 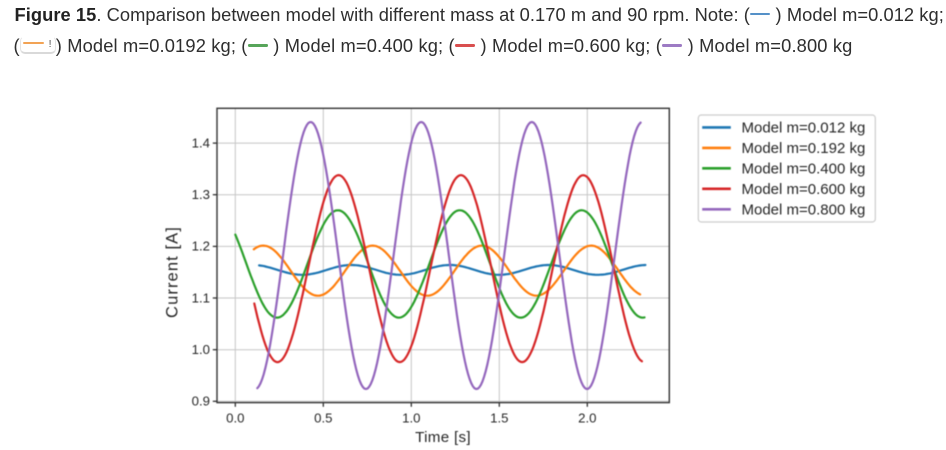 What do you see at coordinates (323, 418) in the screenshot?
I see `svg-text: 0.5` at bounding box center [323, 418].